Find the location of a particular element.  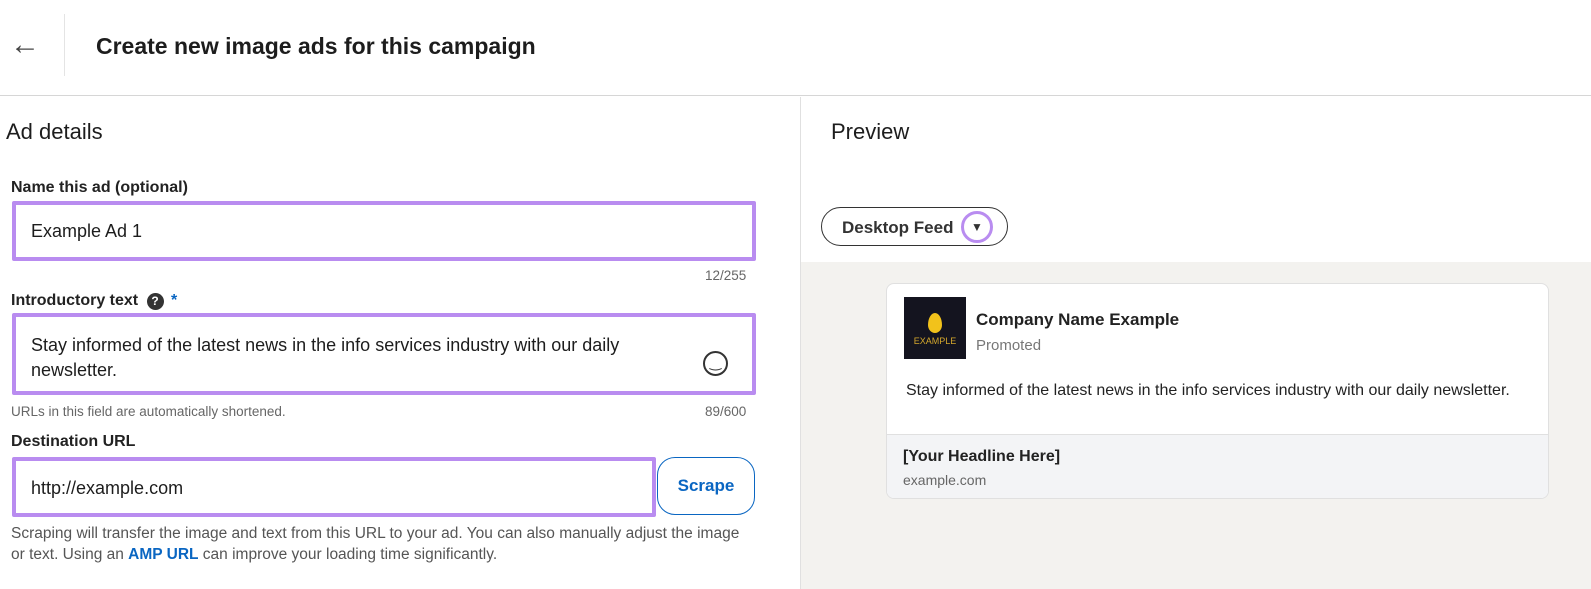

ad-name-input: Example Ad 1 is located at coordinates (384, 231).